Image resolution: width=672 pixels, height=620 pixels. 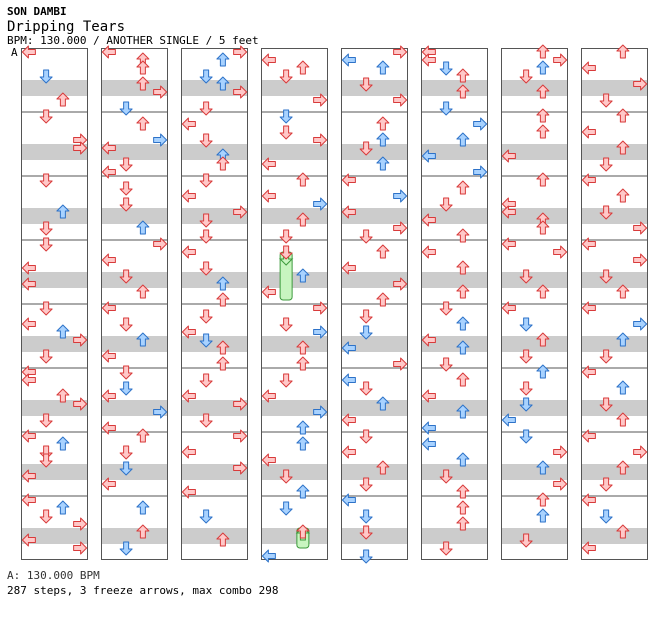 I want to click on artist-name: SON DAMBI, so click(x=37, y=11).